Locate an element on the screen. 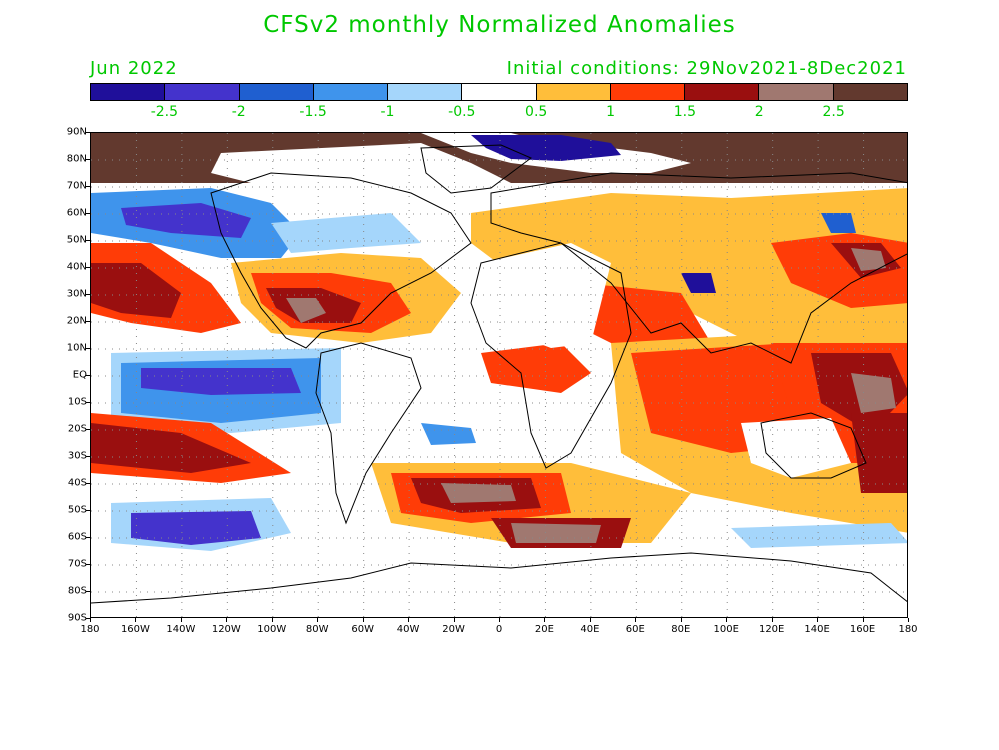 This screenshot has width=999, height=750. colorbar is located at coordinates (499, 92).